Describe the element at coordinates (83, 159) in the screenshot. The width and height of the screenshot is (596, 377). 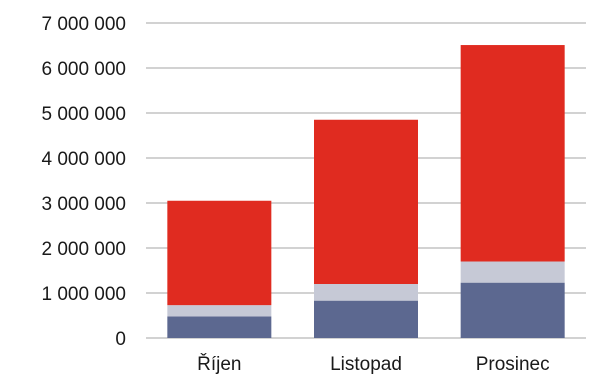
I see `y-tick-label: 4 000 000` at that location.